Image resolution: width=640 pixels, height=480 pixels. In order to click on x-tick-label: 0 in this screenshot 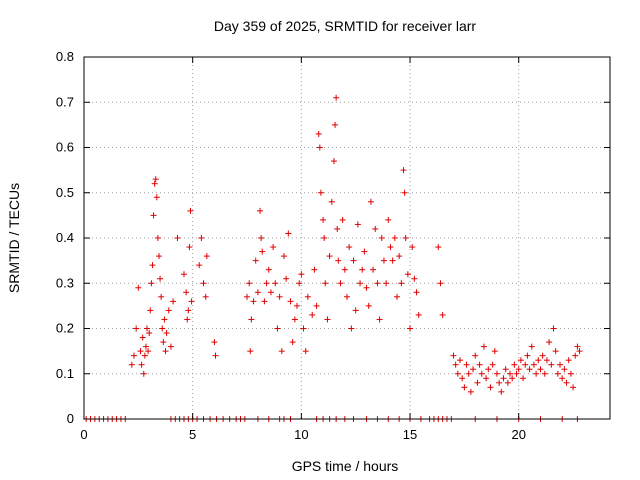, I will do `click(83, 434)`.